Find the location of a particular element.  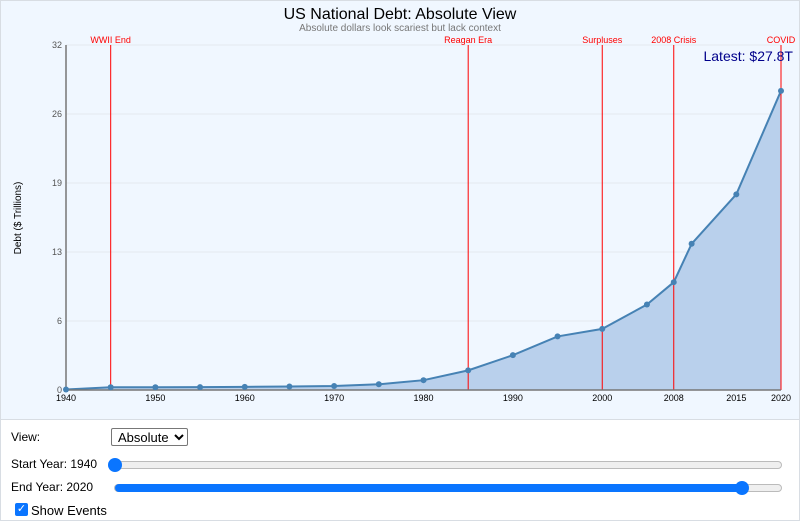

x-tick-label: 1960 is located at coordinates (245, 398).